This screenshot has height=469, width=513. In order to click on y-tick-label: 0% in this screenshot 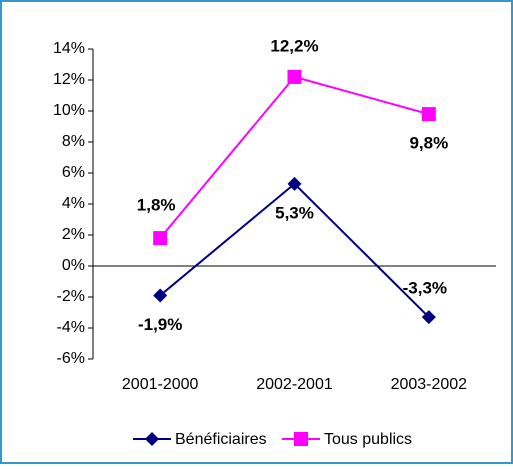, I will do `click(73, 265)`.